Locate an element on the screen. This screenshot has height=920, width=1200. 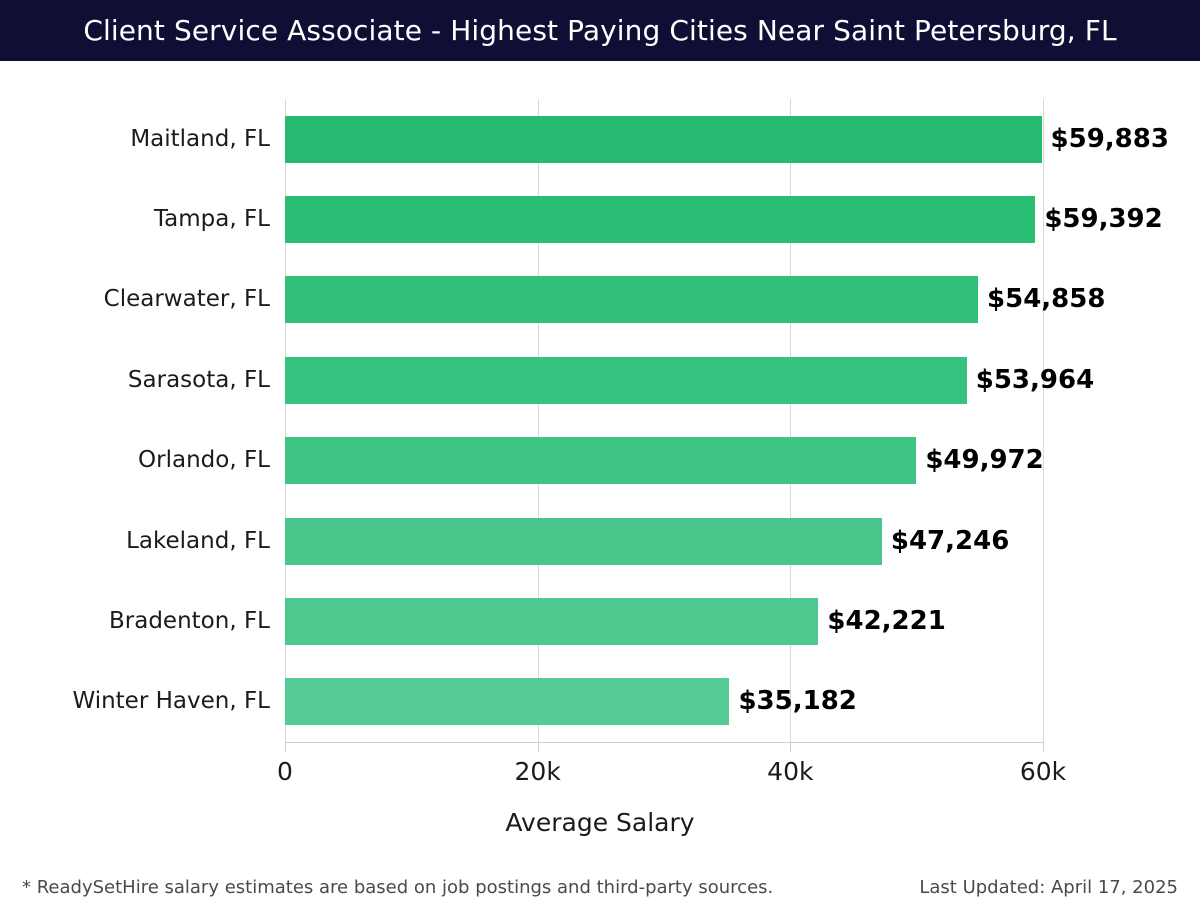
y-axis-category-label: Orlando, FL is located at coordinates (204, 460).